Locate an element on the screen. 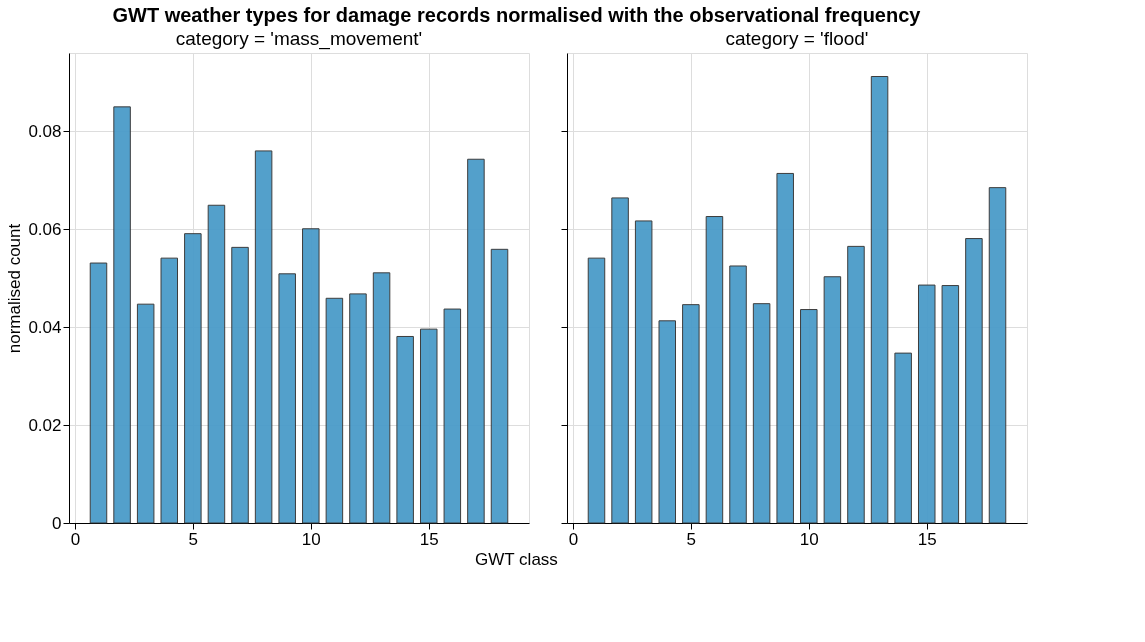 The width and height of the screenshot is (1145, 642). y-tick-label: 0.02 is located at coordinates (45, 425).